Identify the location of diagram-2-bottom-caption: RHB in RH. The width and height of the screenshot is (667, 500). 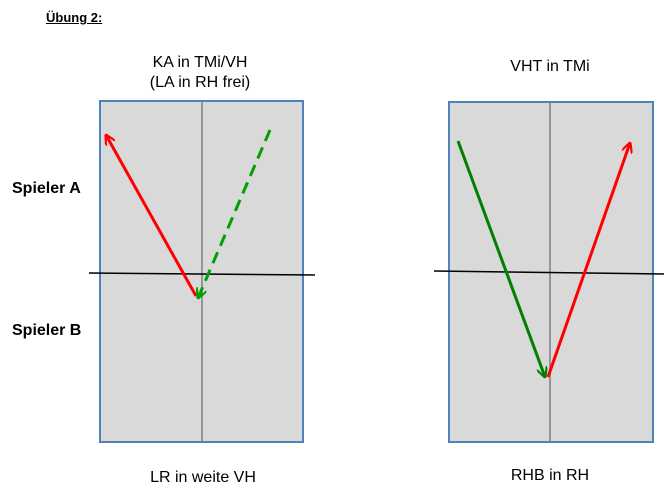
(550, 475).